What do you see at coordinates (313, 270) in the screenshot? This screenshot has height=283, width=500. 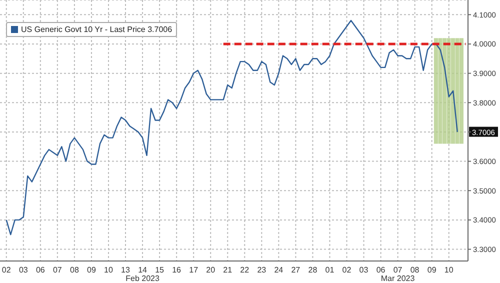 I see `x-tick-label: 28` at bounding box center [313, 270].